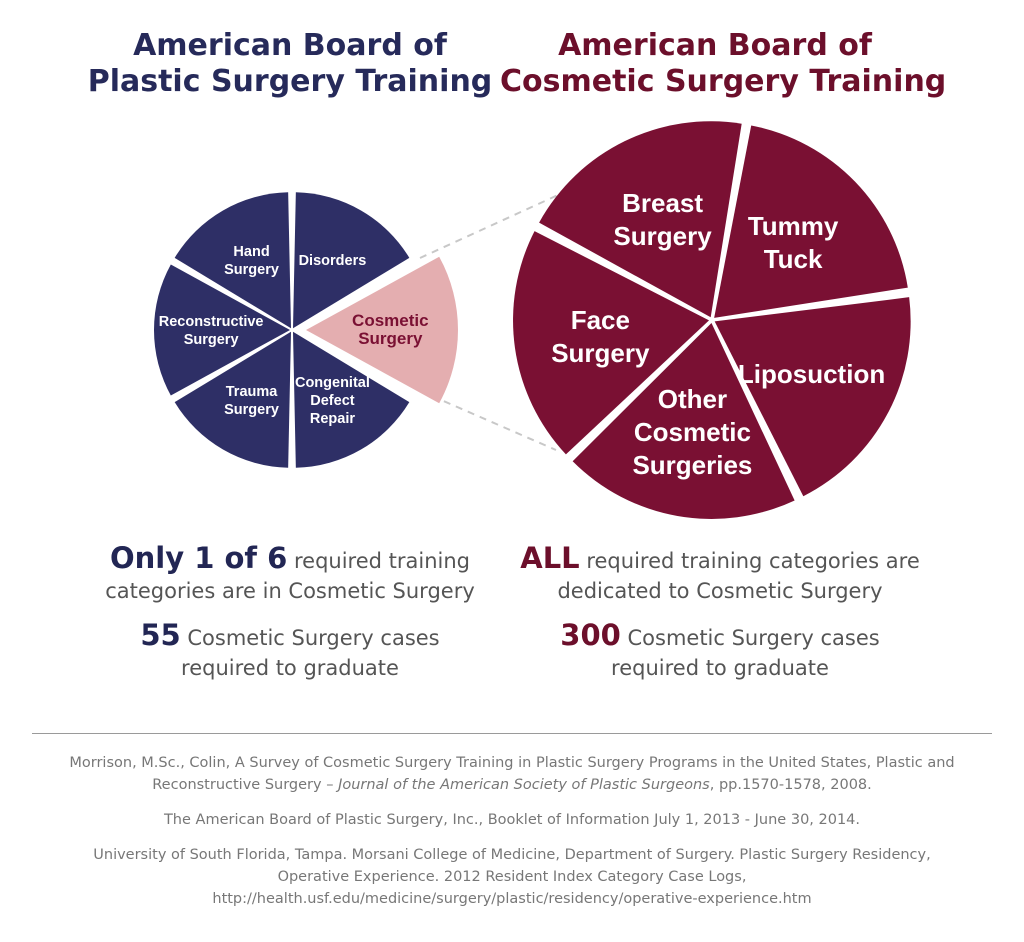 The image size is (1024, 942). I want to click on right-title-line-1: American Board of, so click(715, 45).